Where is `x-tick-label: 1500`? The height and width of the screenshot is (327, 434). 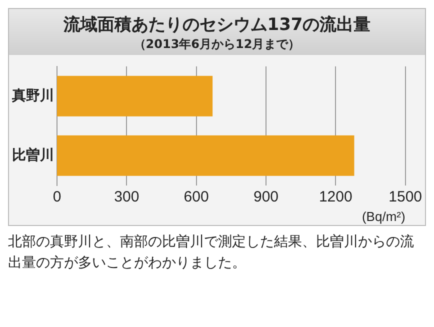 x-tick-label: 1500 is located at coordinates (405, 197).